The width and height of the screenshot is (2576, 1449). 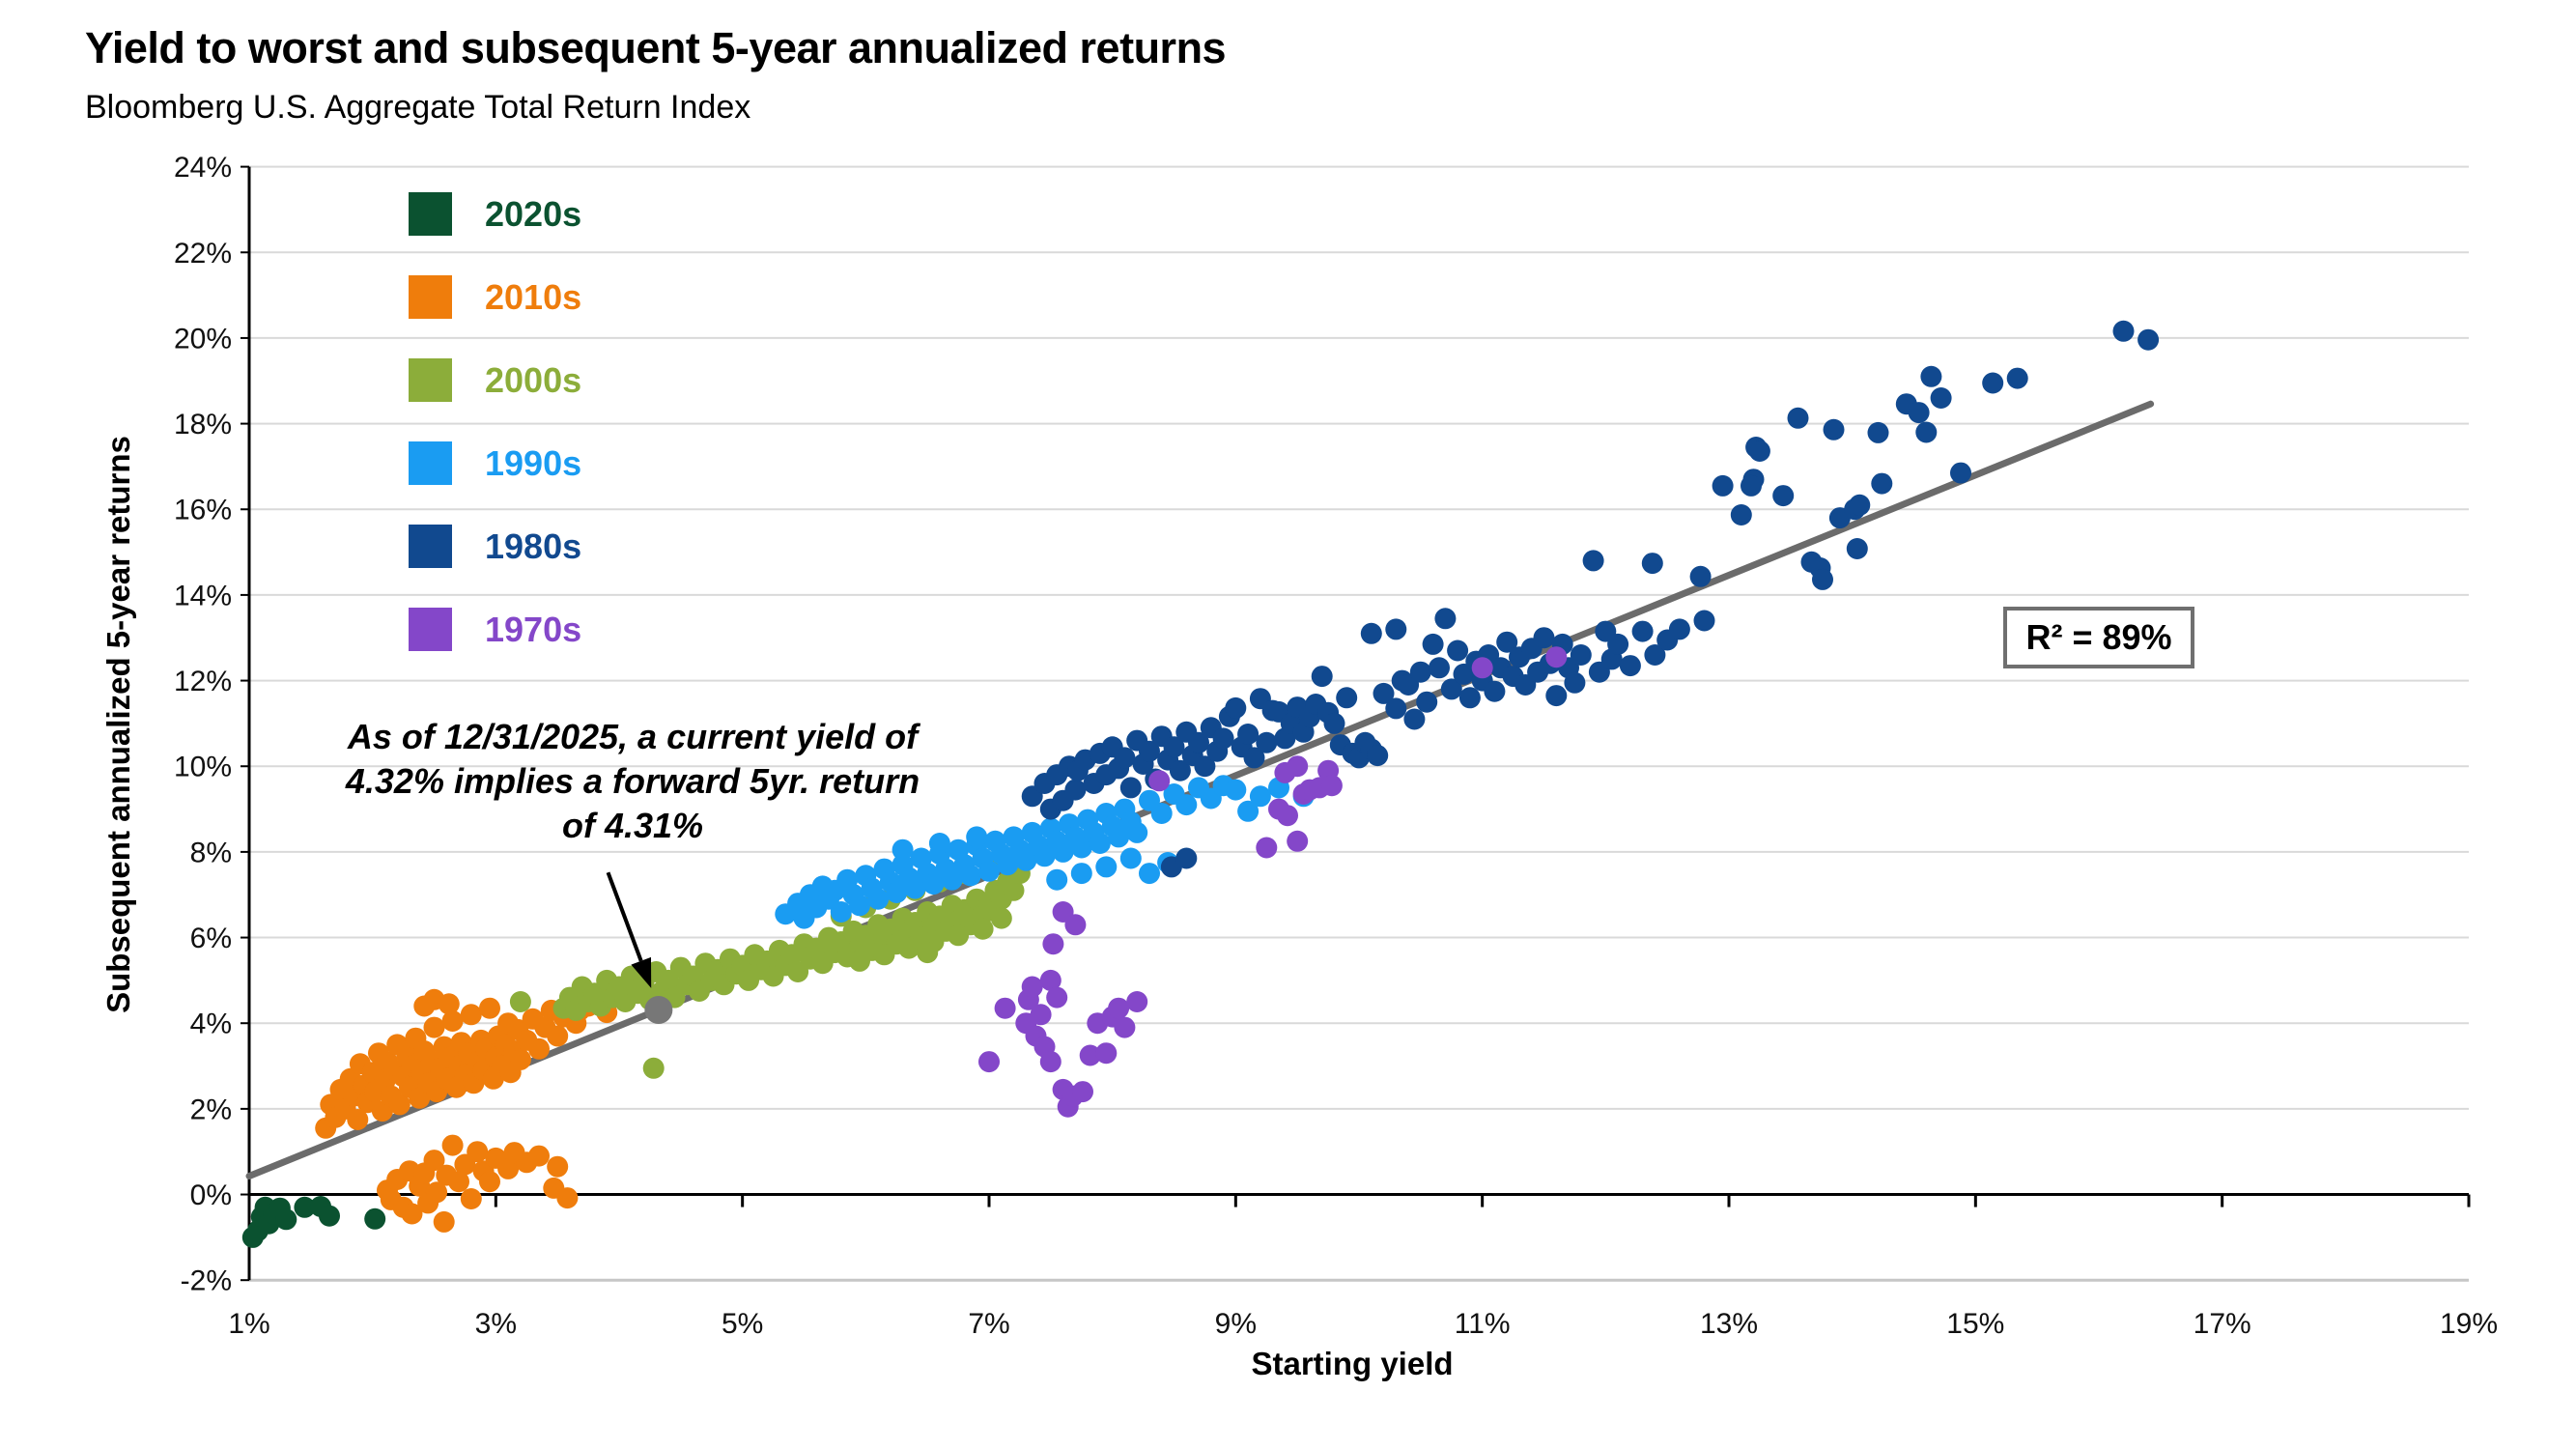 I want to click on legend-item-1970s: 1970s, so click(x=495, y=629).